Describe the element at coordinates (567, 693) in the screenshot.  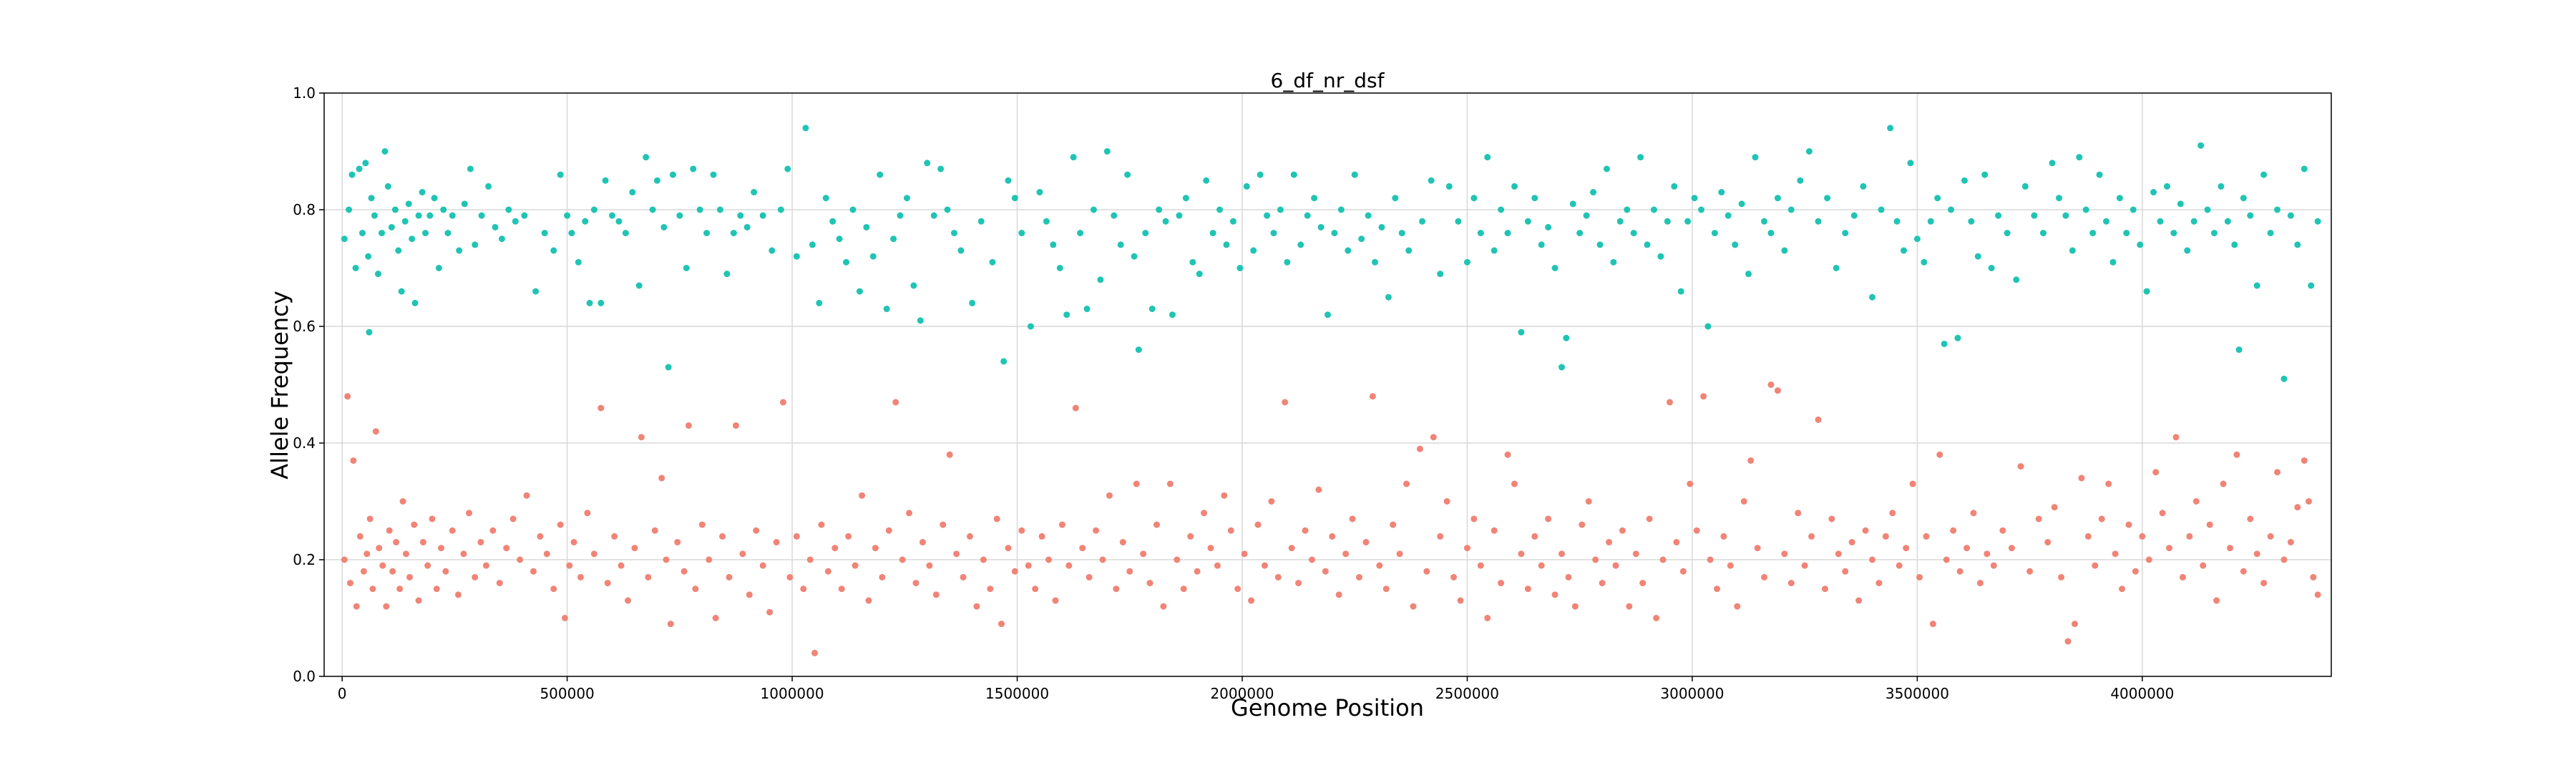
I see `x-tick-label: 500000` at that location.